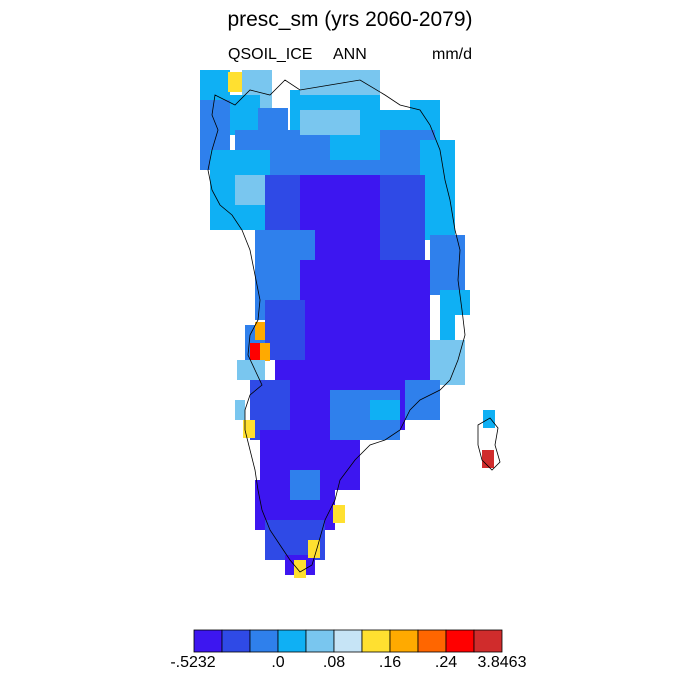 This screenshot has height=700, width=700. Describe the element at coordinates (334, 662) in the screenshot. I see `colorbar-label: .08` at that location.